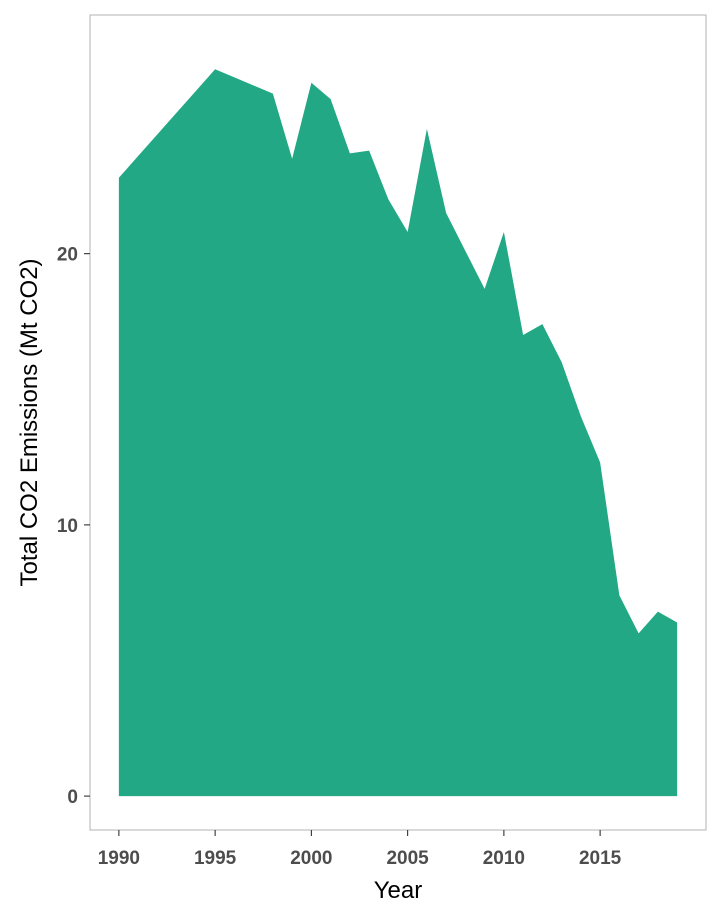 The image size is (720, 921). What do you see at coordinates (600, 858) in the screenshot?
I see `x-tick-label: 2015` at bounding box center [600, 858].